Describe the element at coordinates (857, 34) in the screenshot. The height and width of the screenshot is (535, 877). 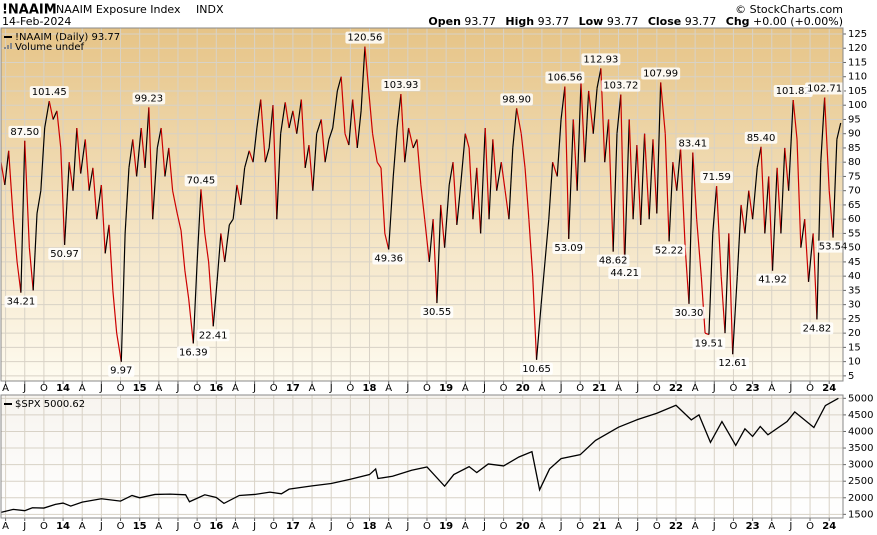
I see `y-tick-label: 125` at that location.